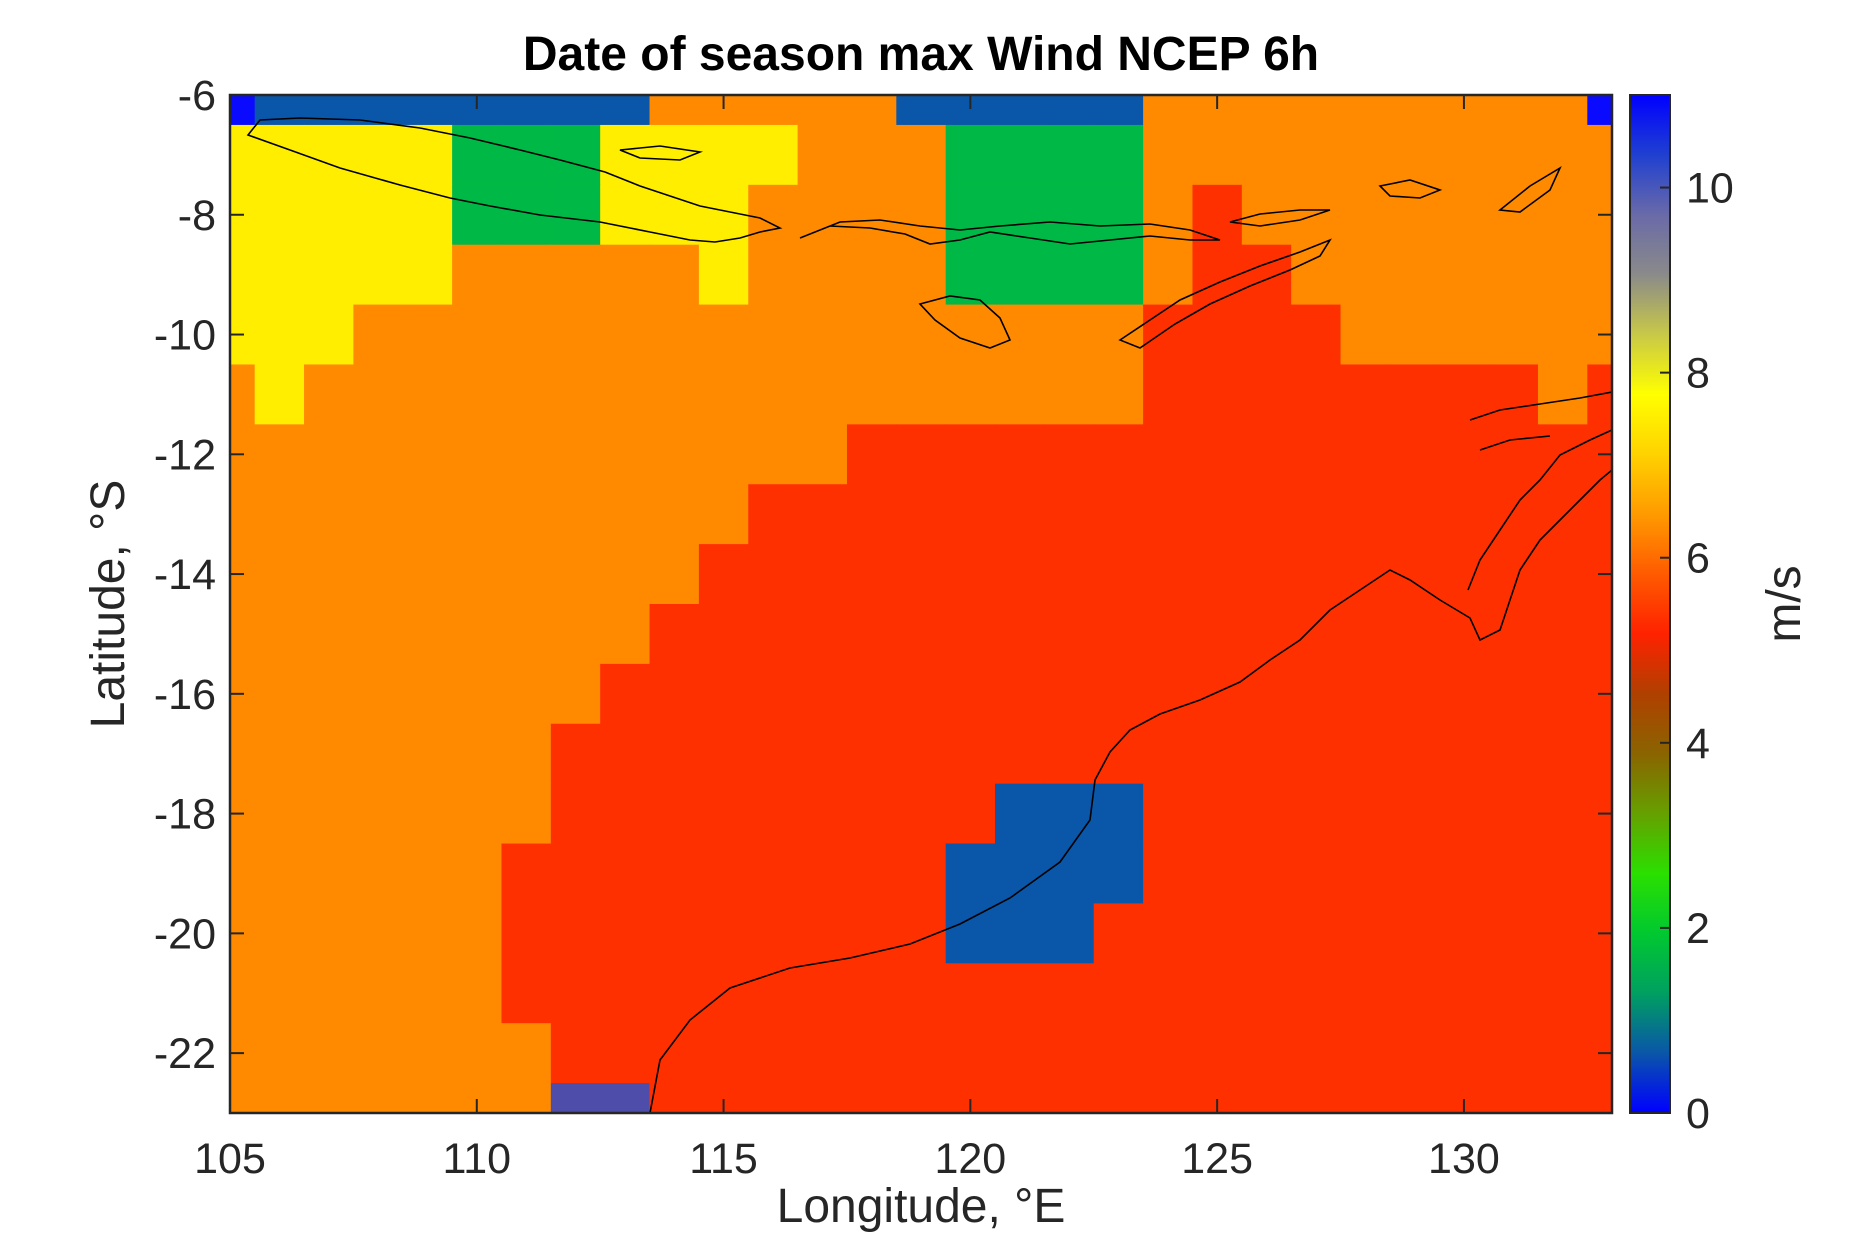 The image size is (1875, 1250). Describe the element at coordinates (1698, 929) in the screenshot. I see `colorbar-tick-label: 2` at that location.